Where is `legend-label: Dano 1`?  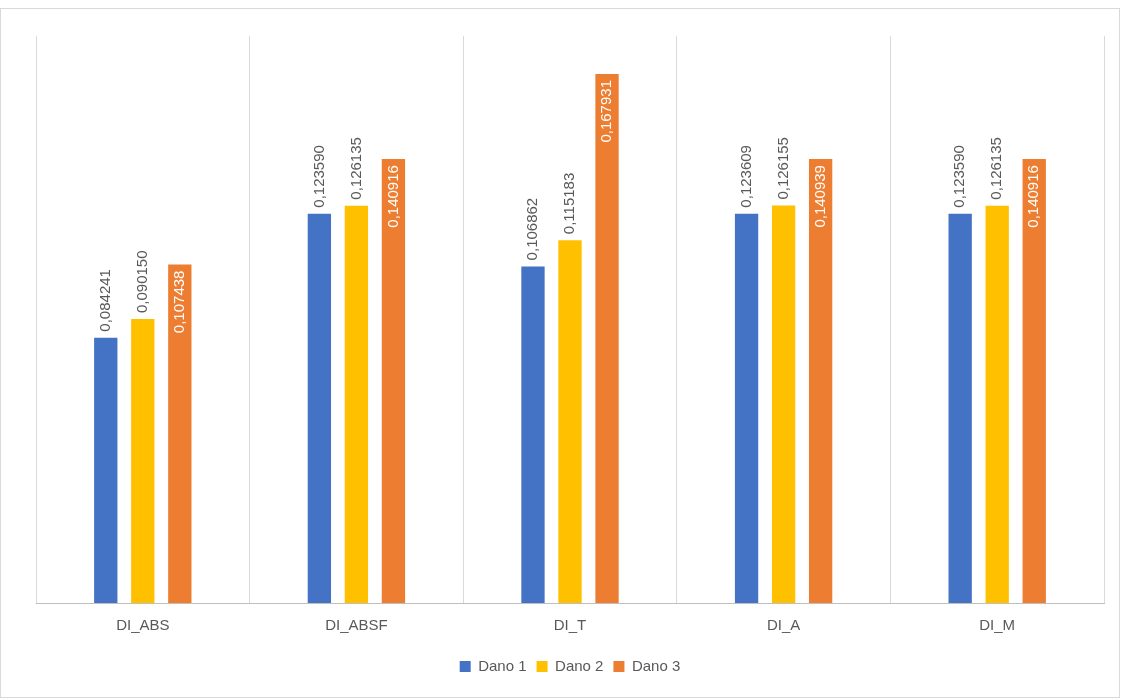
legend-label: Dano 1 is located at coordinates (502, 665).